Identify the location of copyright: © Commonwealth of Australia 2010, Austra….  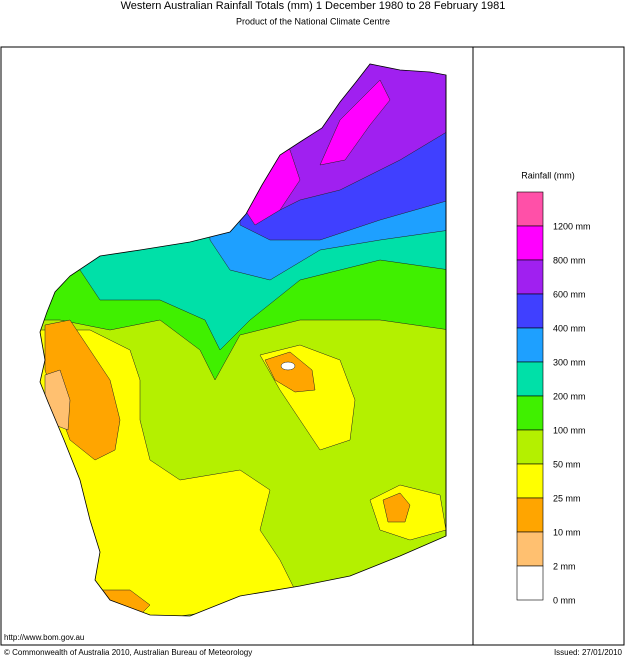
(128, 652).